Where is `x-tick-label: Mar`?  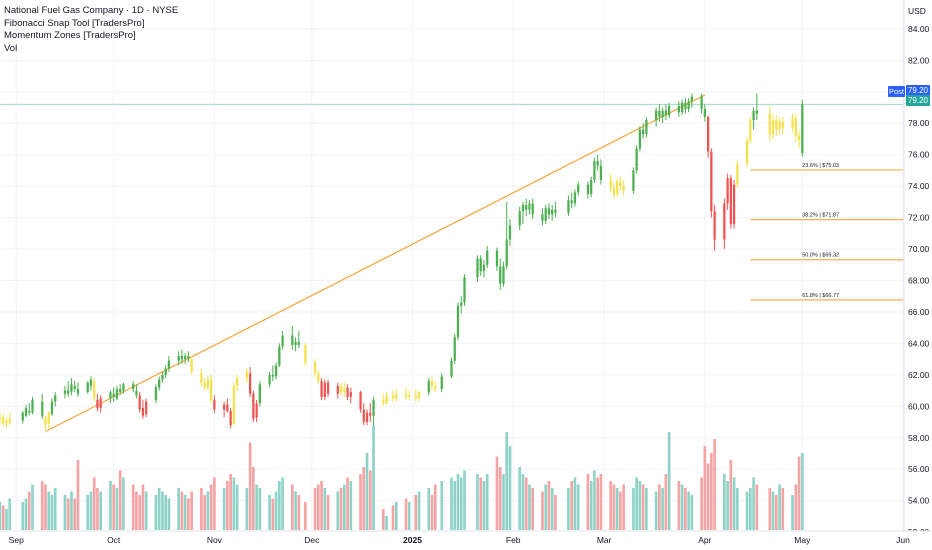
x-tick-label: Mar is located at coordinates (604, 540).